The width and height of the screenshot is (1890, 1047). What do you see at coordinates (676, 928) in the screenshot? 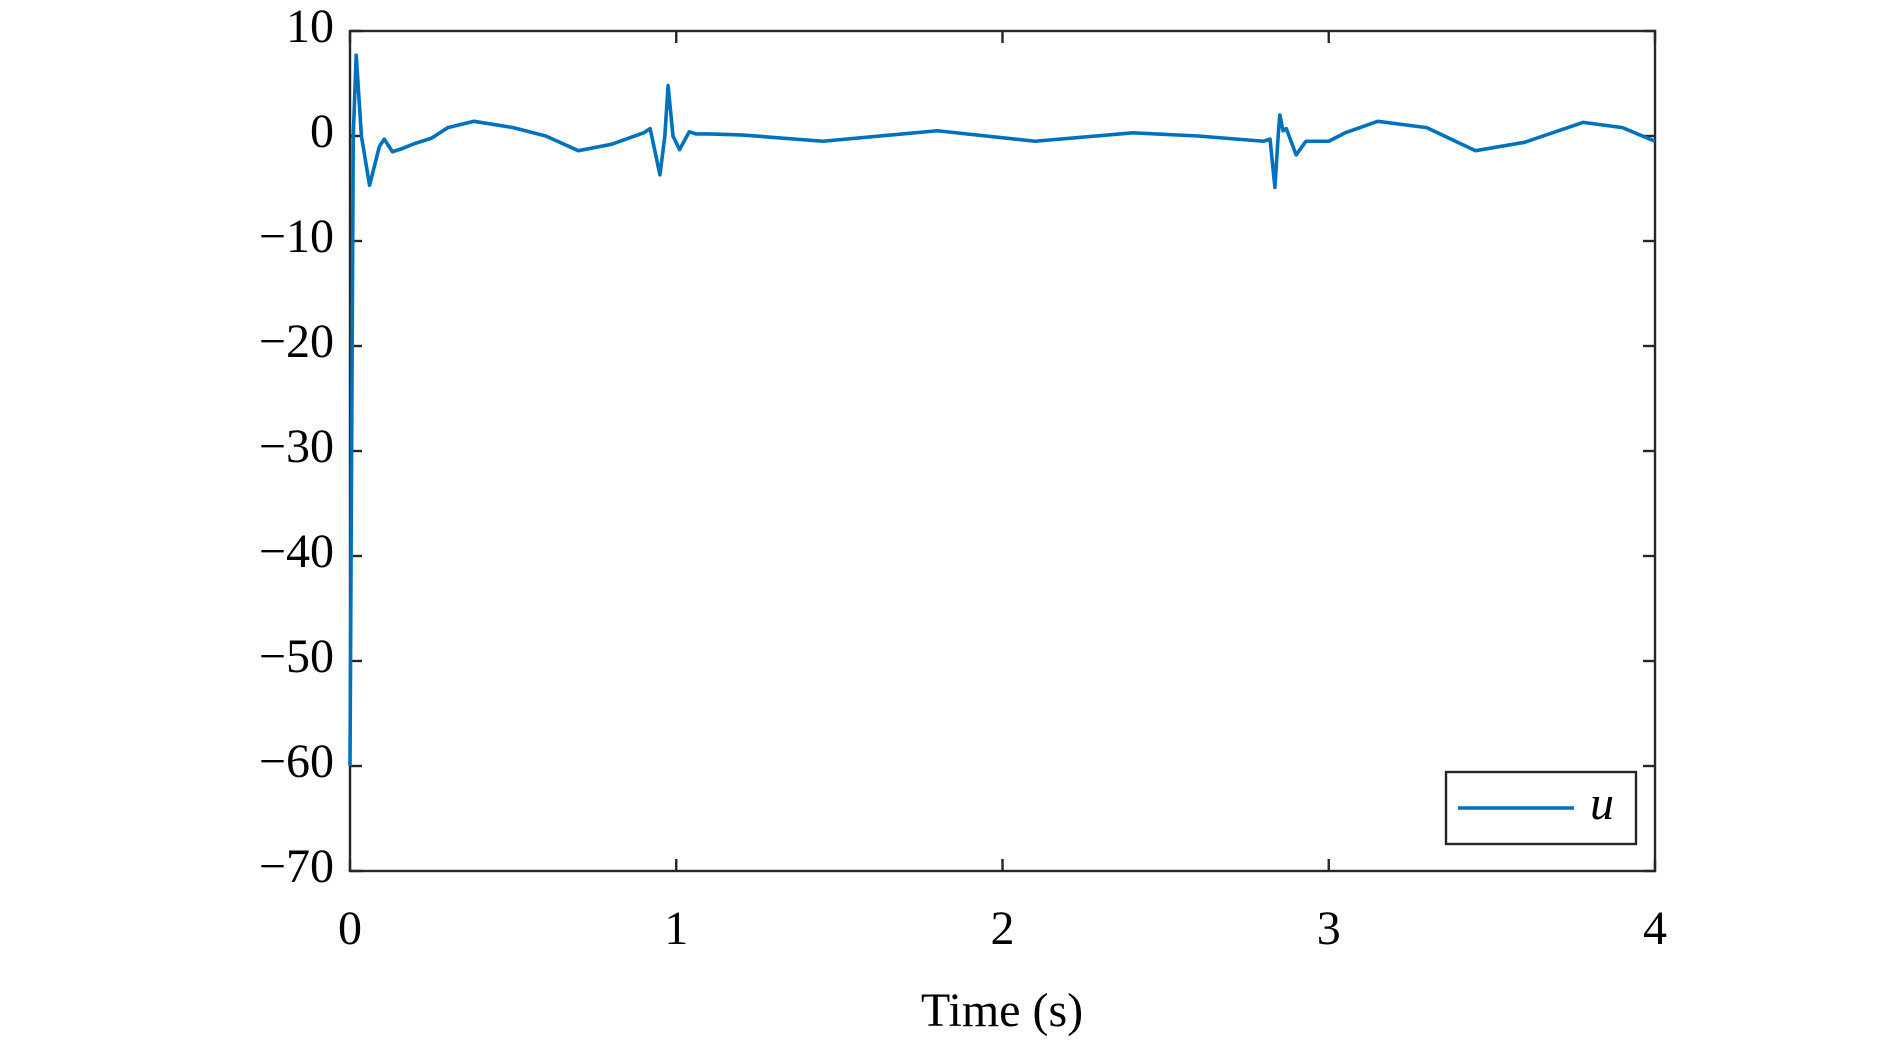
I see `x-tick-label: 1` at bounding box center [676, 928].